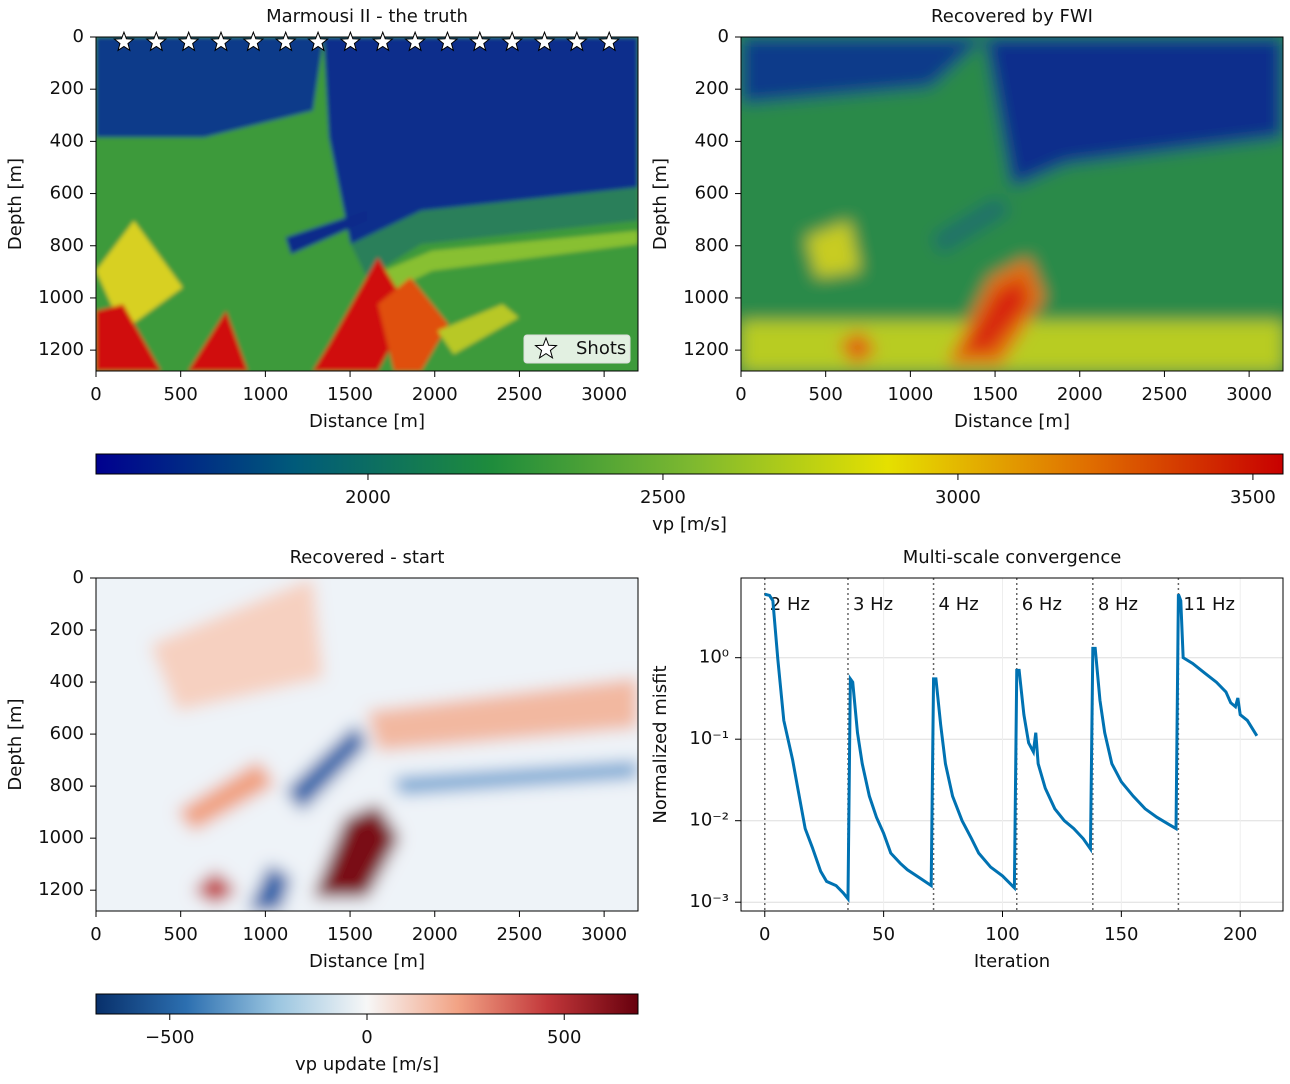 This screenshot has height=1084, width=1290. What do you see at coordinates (790, 604) in the screenshot?
I see `stage-label: 2 Hz` at bounding box center [790, 604].